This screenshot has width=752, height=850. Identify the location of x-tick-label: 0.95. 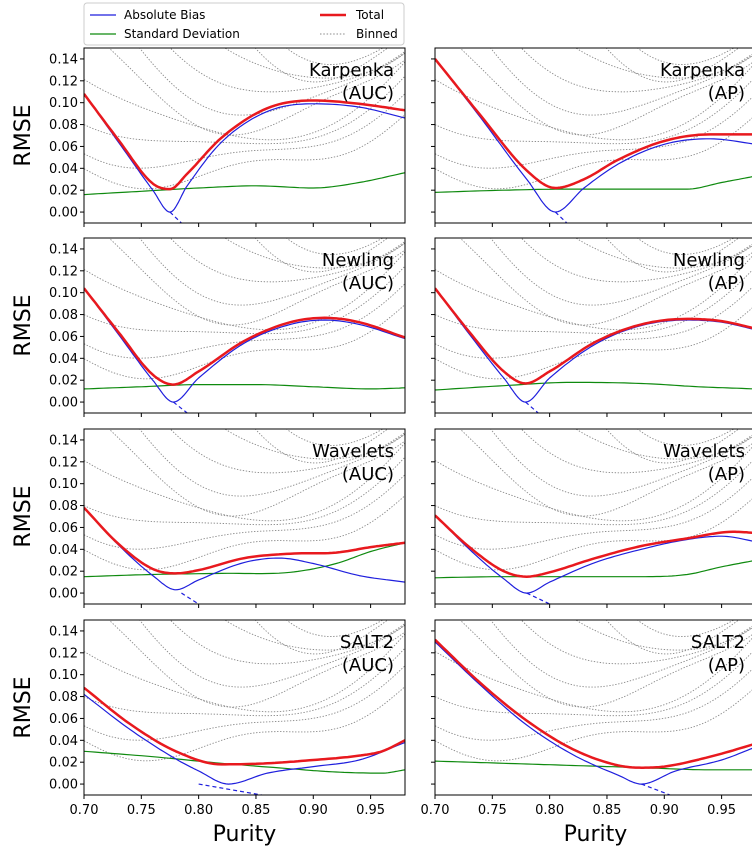
(370, 810).